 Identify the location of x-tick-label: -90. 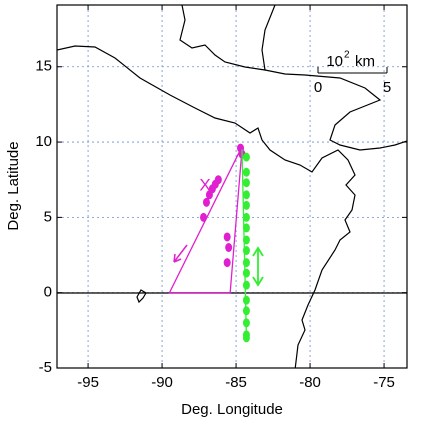
(162, 382).